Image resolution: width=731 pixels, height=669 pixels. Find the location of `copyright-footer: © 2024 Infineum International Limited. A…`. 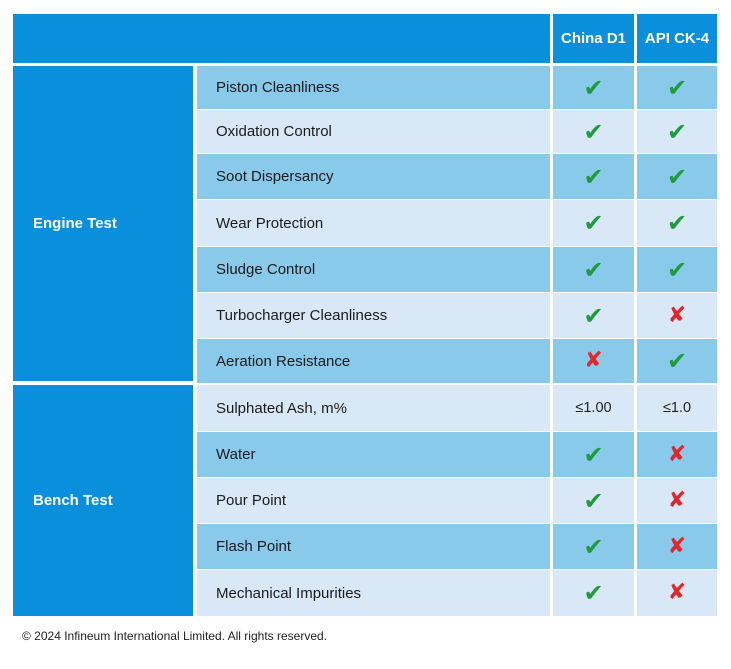

copyright-footer: © 2024 Infineum International Limited. A… is located at coordinates (175, 636).